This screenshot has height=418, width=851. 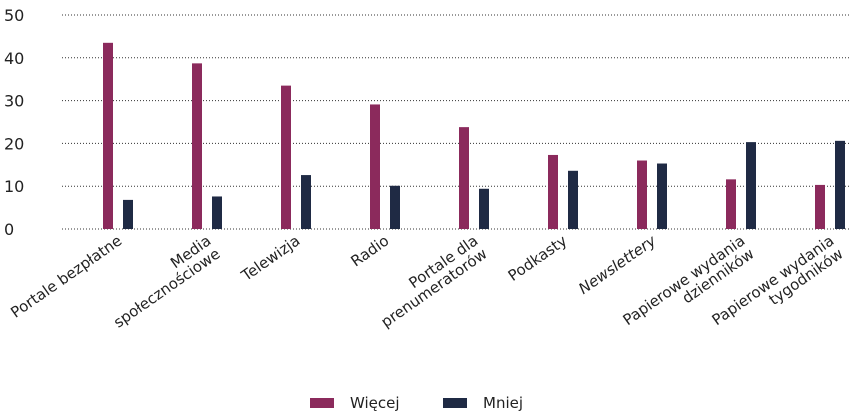 I want to click on y-tick-label: 30, so click(x=14, y=101).